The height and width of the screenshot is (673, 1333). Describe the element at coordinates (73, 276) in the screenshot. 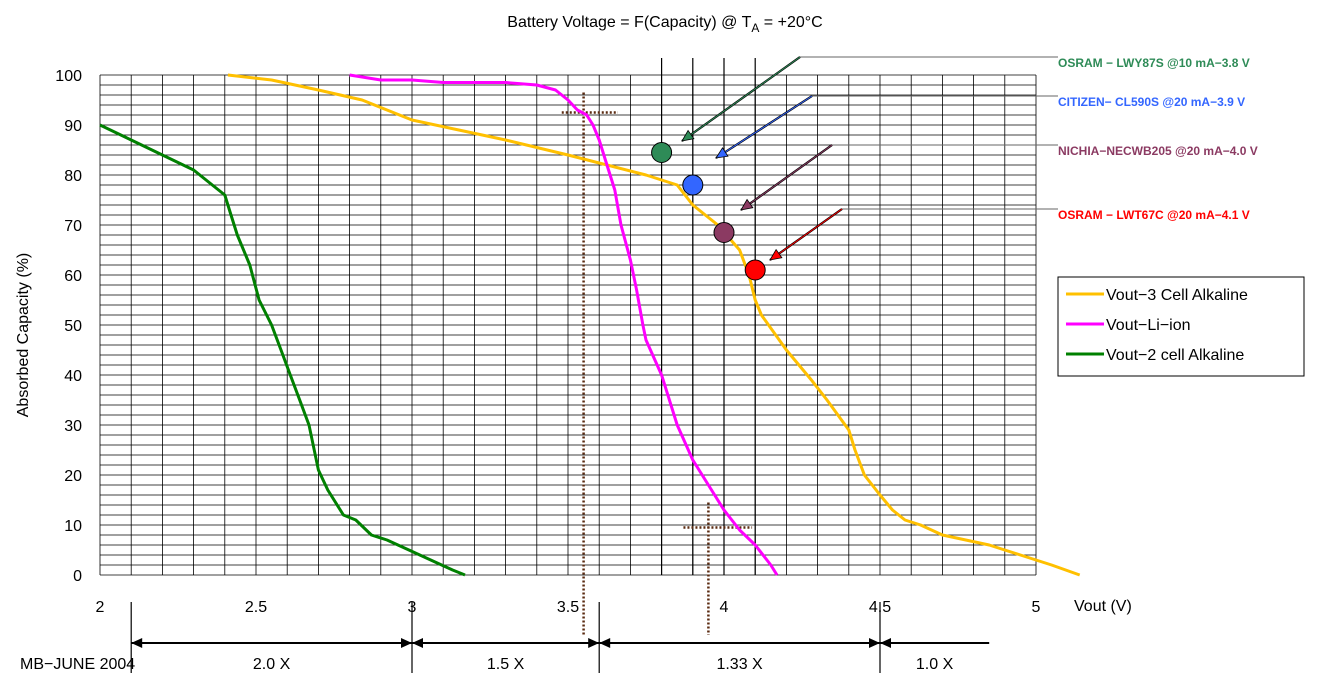

I see `y-tick-label: 60` at that location.